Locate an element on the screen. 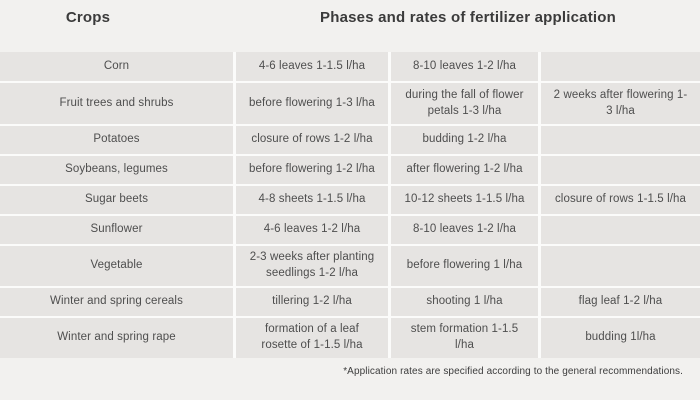 This screenshot has height=400, width=700. crops-column-header: Crops is located at coordinates (88, 17).